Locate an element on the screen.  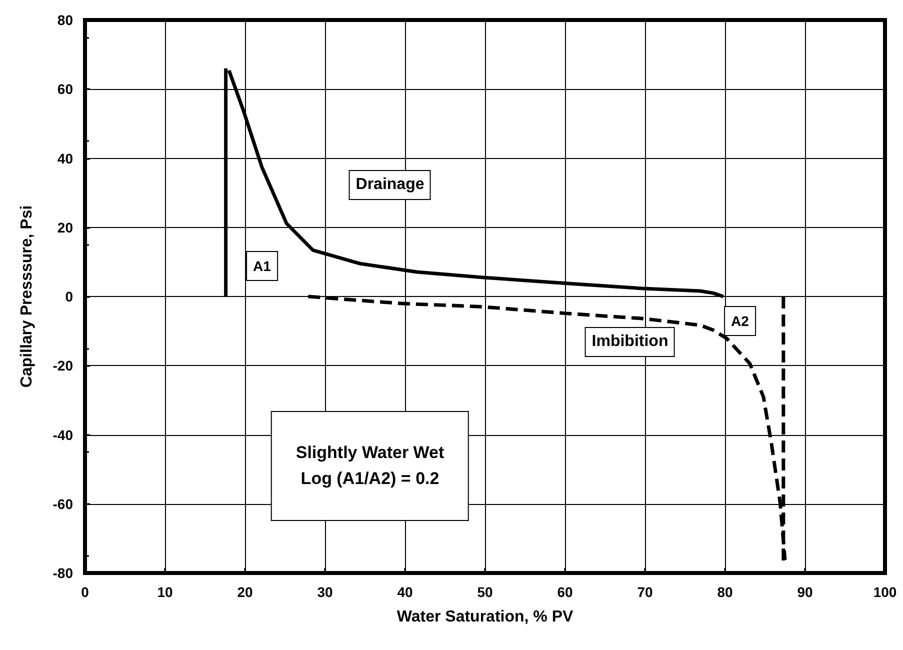
x-tick-label: 50 is located at coordinates (485, 592).